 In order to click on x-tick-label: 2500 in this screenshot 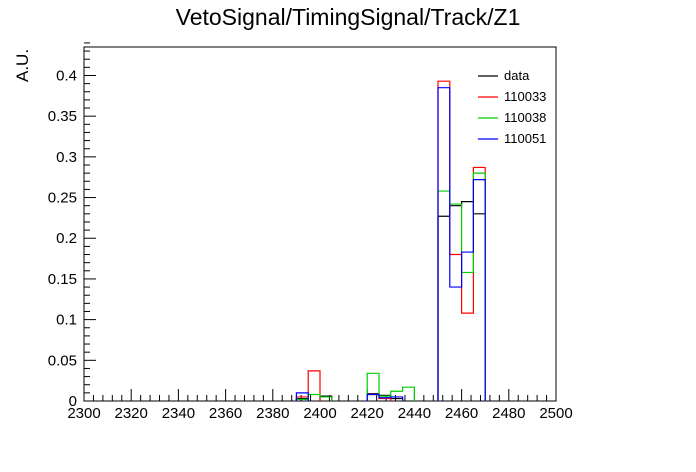, I will do `click(555, 413)`.